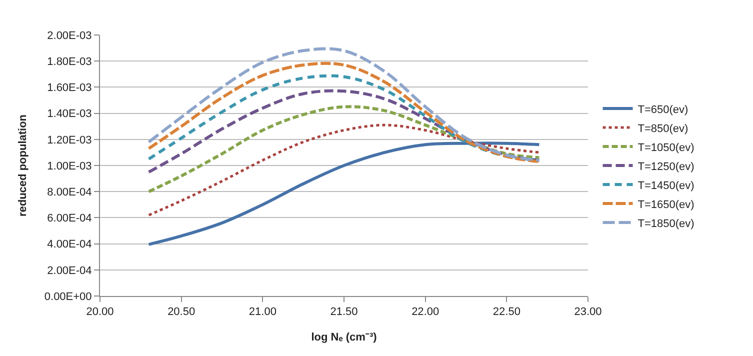 The width and height of the screenshot is (753, 356). Describe the element at coordinates (344, 312) in the screenshot. I see `x-tick-label: 21.50` at that location.